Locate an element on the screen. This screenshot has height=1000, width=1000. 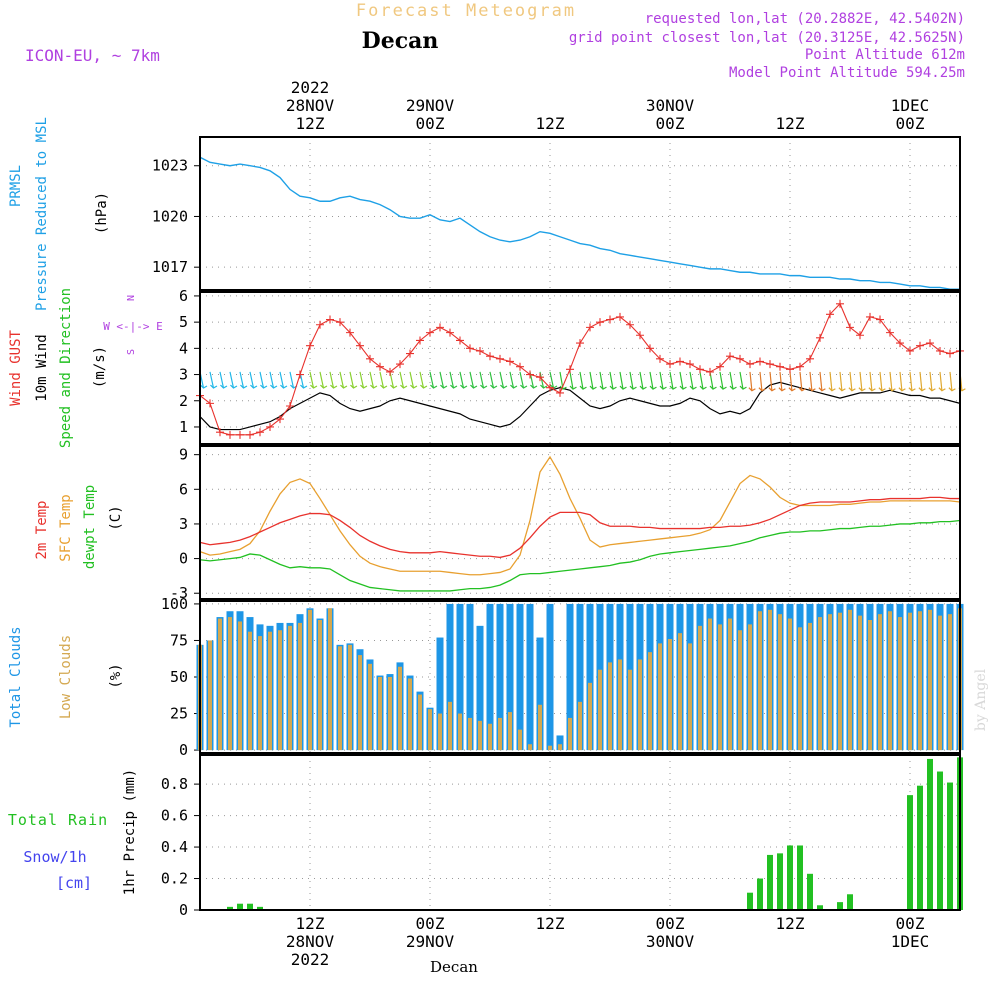
bottom-time-label: 30NOV is located at coordinates (670, 941).